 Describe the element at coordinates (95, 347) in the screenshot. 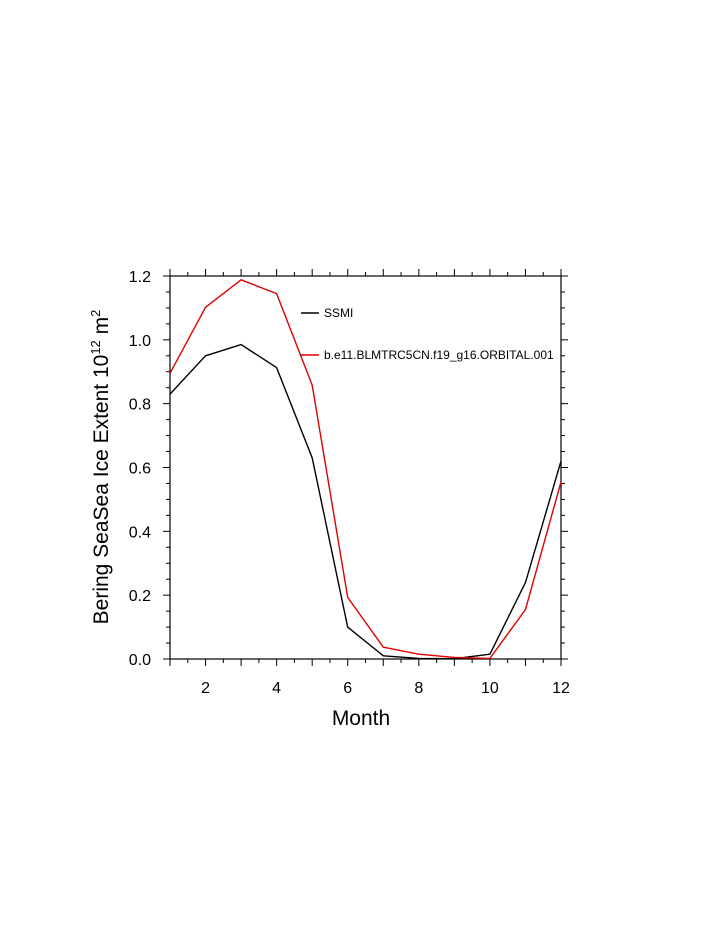

I see `y-axis-label-exponent: 12` at that location.